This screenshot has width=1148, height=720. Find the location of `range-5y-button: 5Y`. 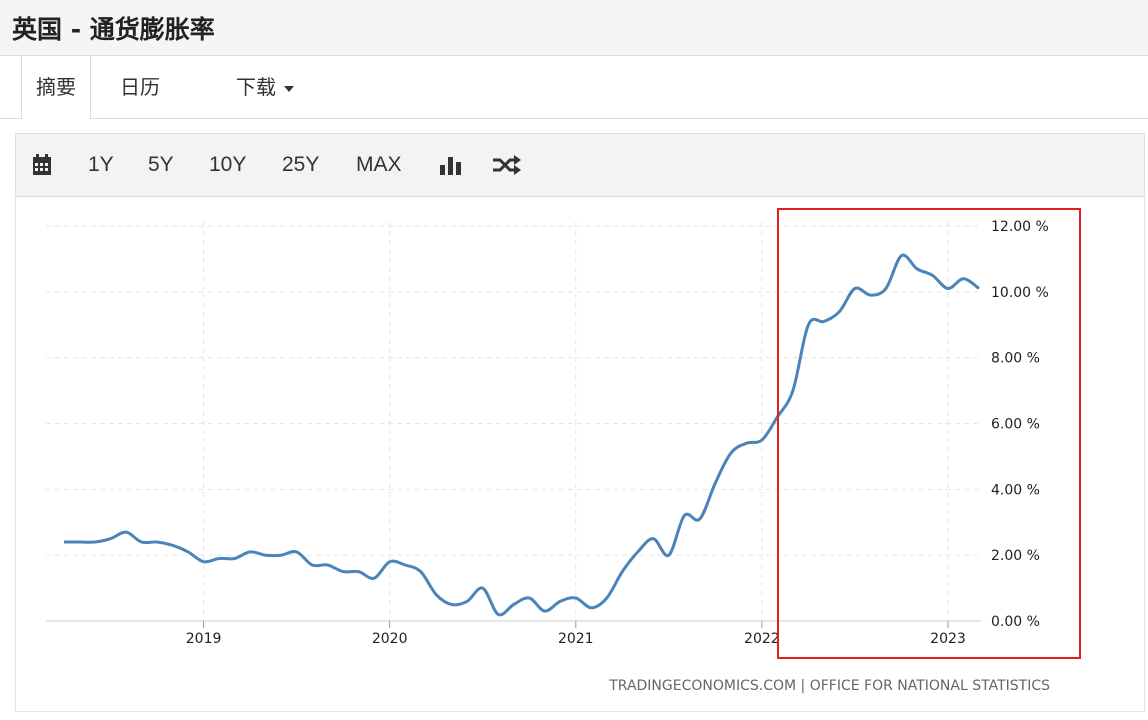

range-5y-button: 5Y is located at coordinates (161, 164).